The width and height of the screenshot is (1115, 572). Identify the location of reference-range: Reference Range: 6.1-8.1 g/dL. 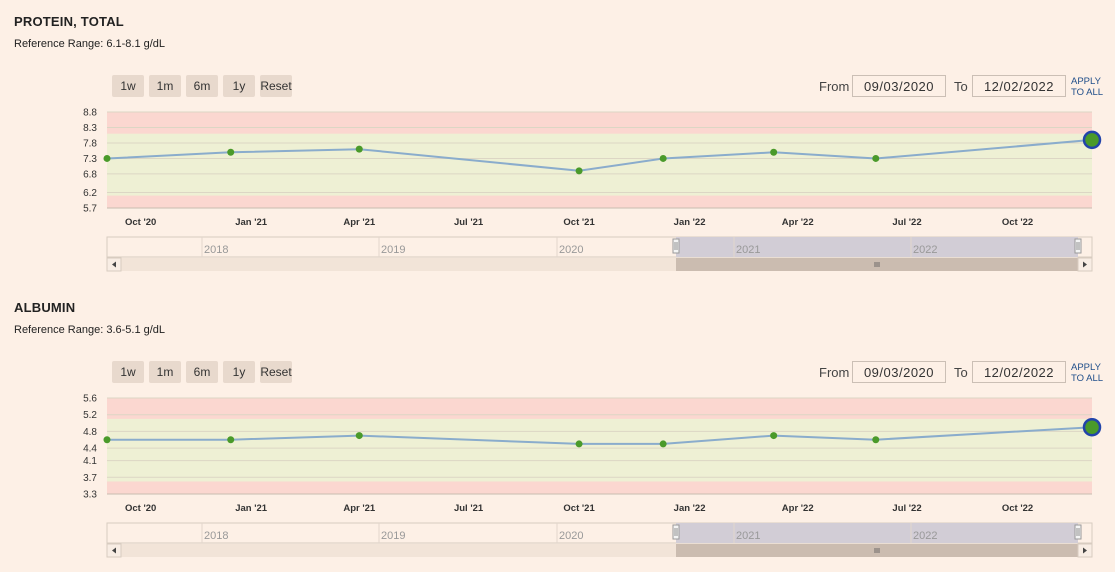
(90, 44).